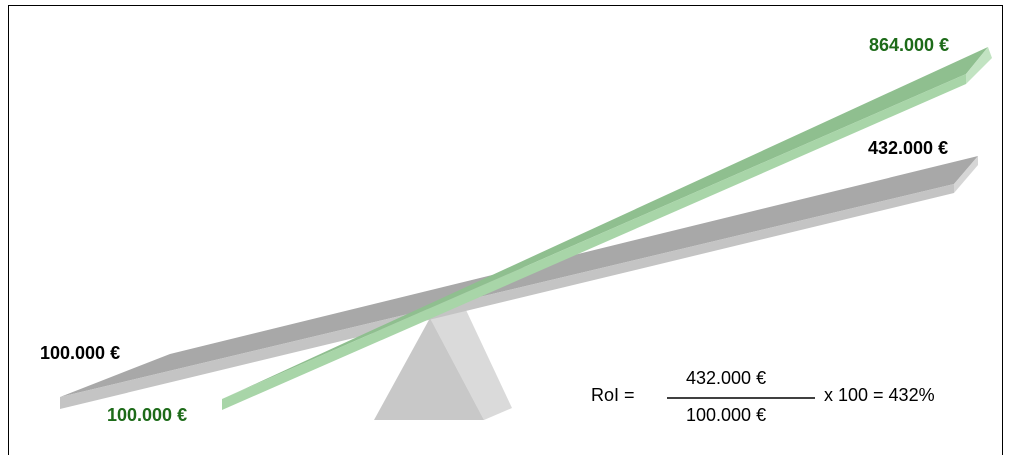 This screenshot has height=455, width=1010. What do you see at coordinates (909, 45) in the screenshot?
I see `green-right-value: 864.000 €` at bounding box center [909, 45].